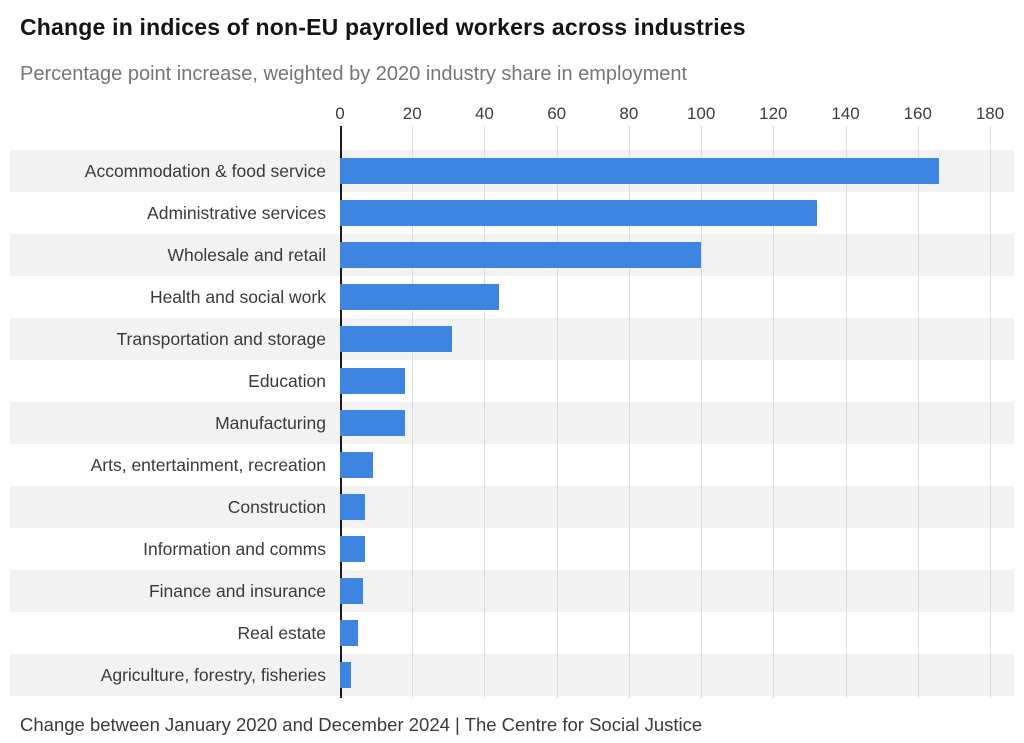 The width and height of the screenshot is (1024, 743). I want to click on category-label: Real estate, so click(281, 632).